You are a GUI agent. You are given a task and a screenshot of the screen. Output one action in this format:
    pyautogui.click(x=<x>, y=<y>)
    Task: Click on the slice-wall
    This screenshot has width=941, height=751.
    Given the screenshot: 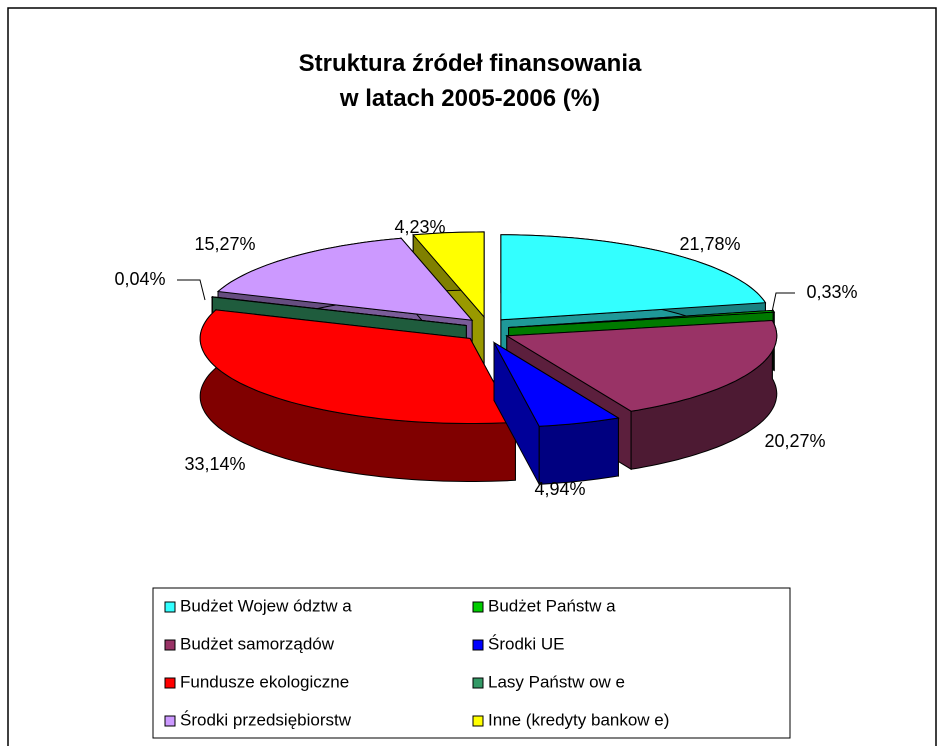 What is the action you would take?
    pyautogui.click(x=578, y=451)
    